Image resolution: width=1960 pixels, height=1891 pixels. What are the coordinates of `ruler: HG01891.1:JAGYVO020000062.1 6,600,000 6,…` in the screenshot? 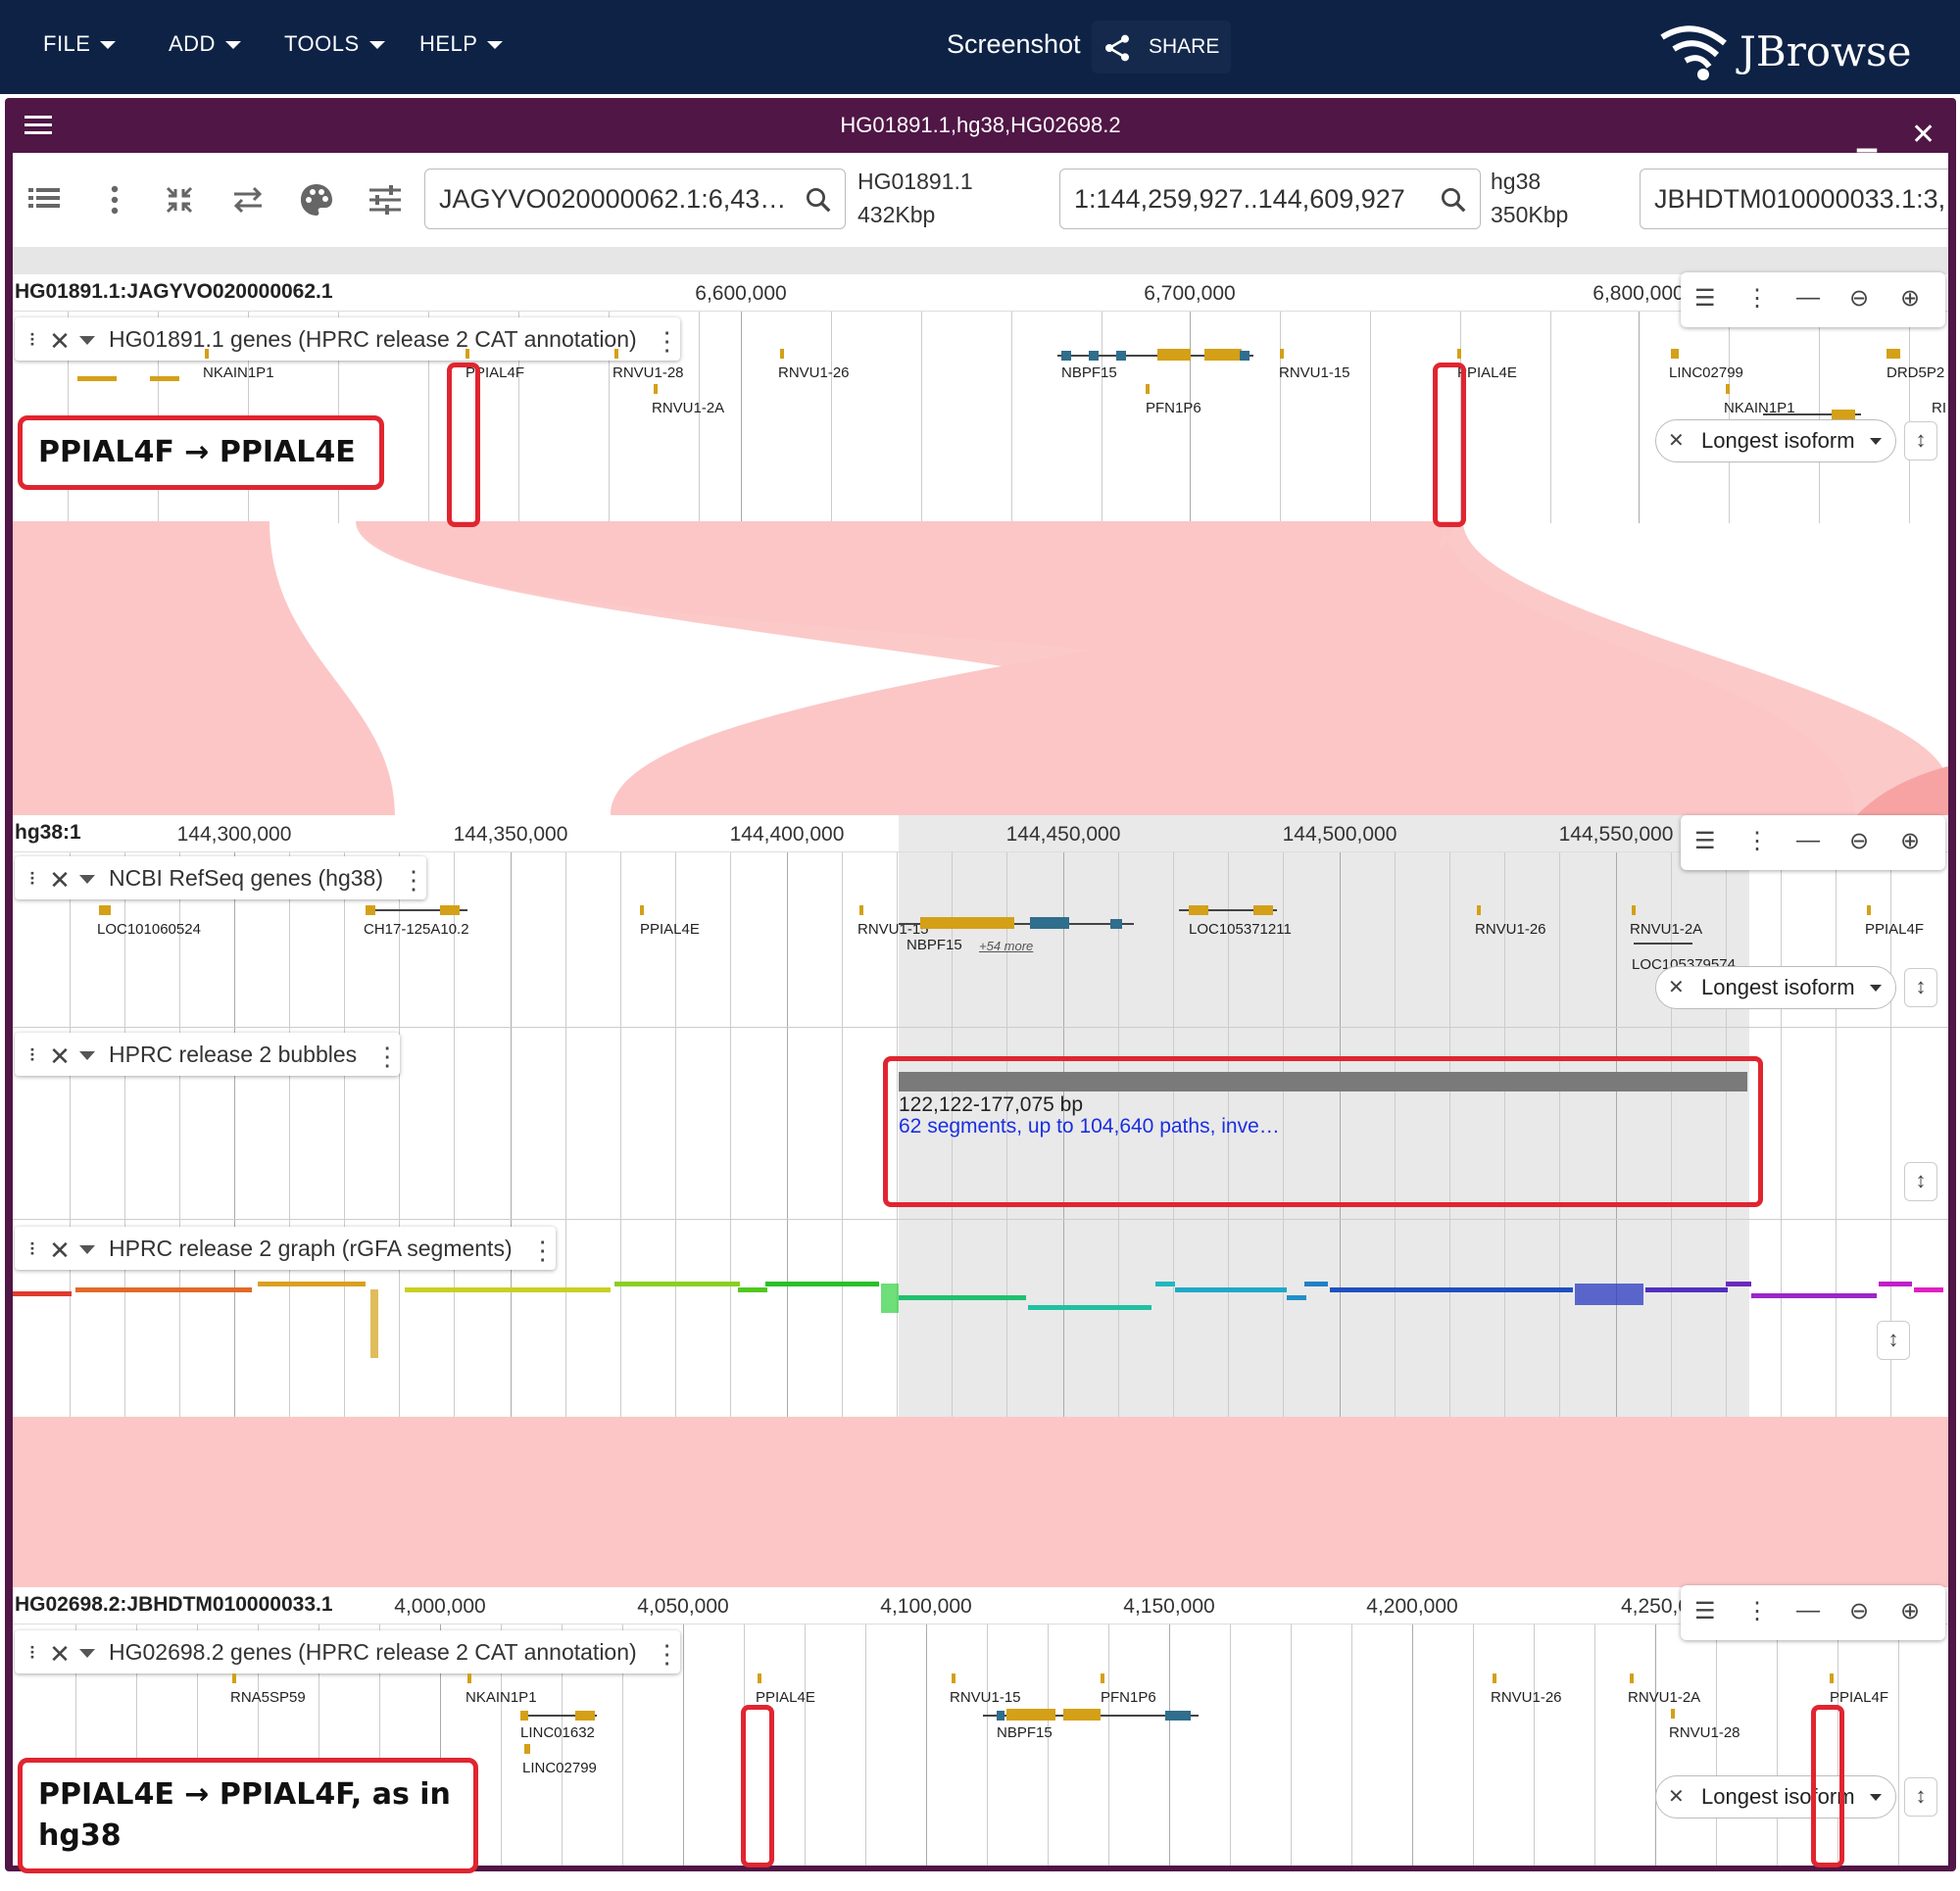 It's located at (980, 293).